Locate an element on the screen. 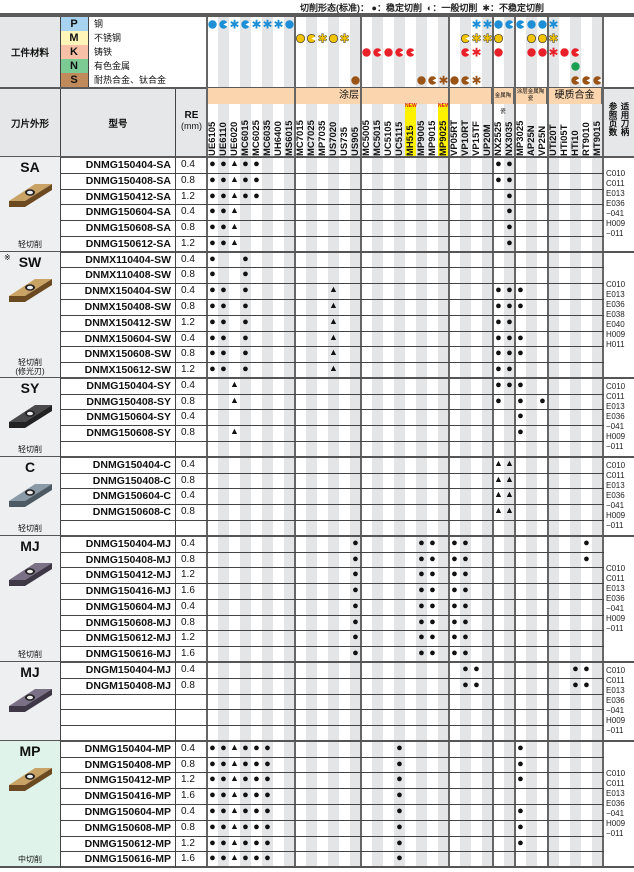 This screenshot has width=634, height=872. grade-name: MH515 is located at coordinates (410, 130).